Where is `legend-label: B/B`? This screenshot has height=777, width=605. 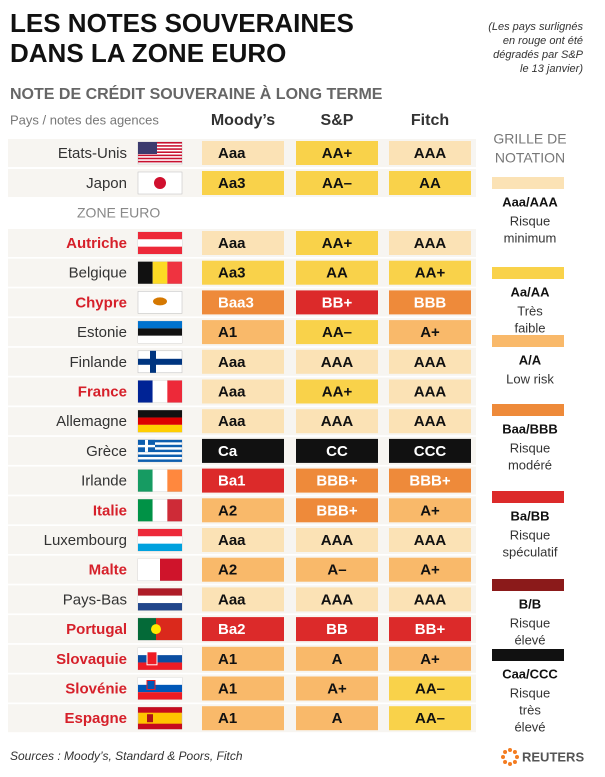
legend-label: B/B is located at coordinates (530, 603).